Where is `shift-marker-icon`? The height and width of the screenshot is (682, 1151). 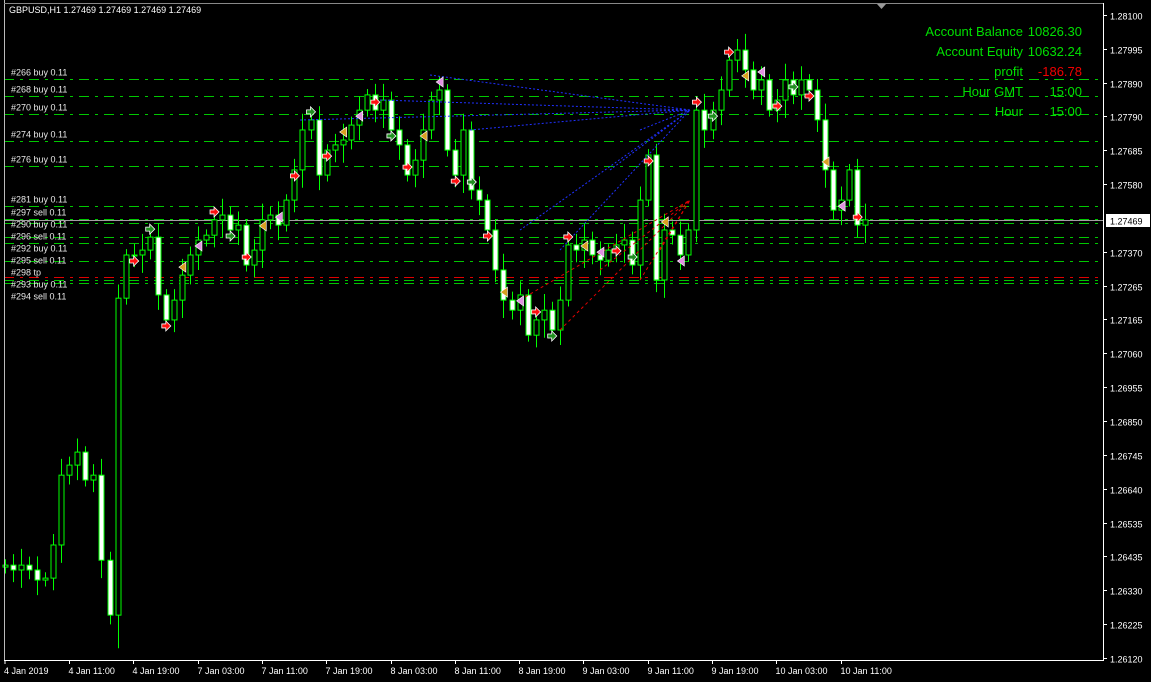
shift-marker-icon is located at coordinates (881, 6).